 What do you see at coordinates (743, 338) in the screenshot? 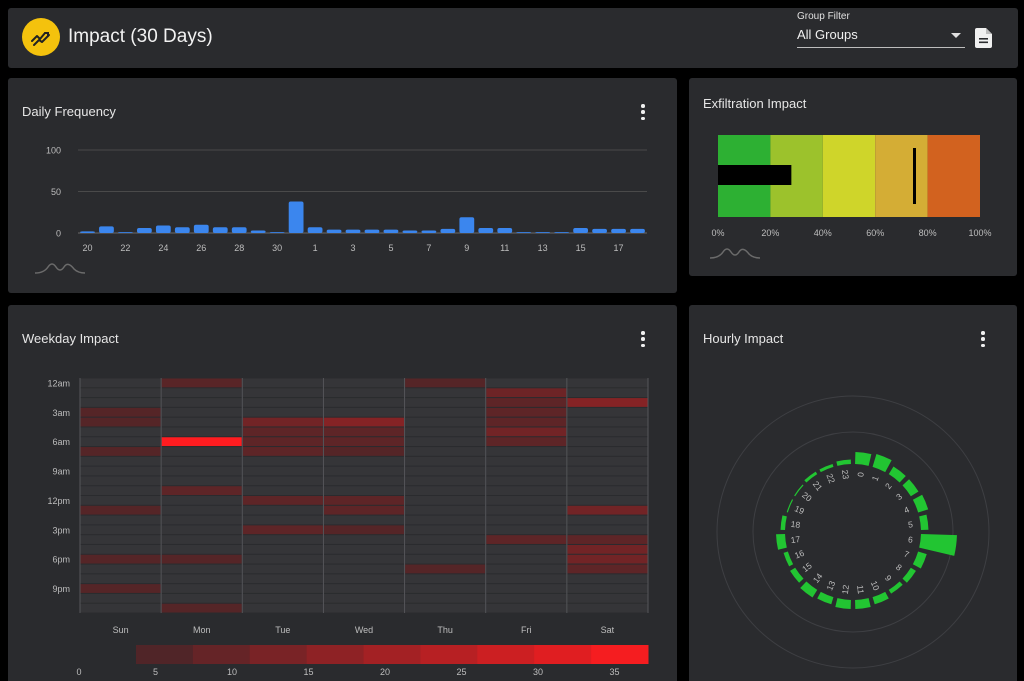
I see `hourly-impact-title: Hourly Impact` at bounding box center [743, 338].